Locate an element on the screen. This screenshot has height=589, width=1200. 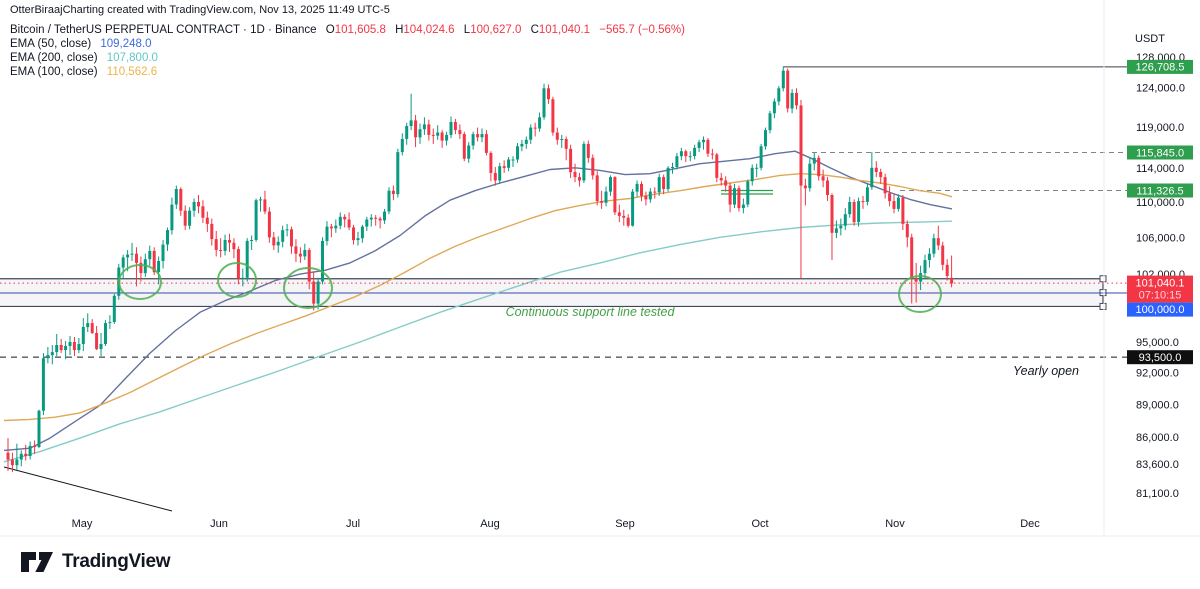
svg-text: Dec is located at coordinates (1030, 524).